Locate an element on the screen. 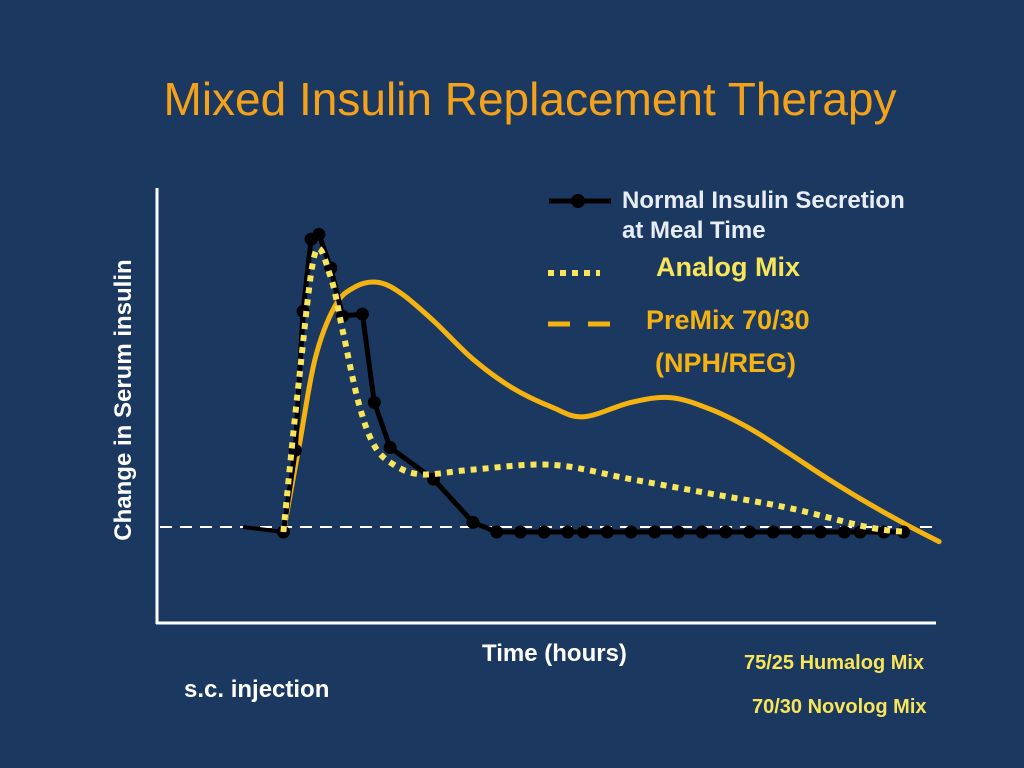  novolog-mix-note: 70/30 Novolog Mix is located at coordinates (839, 707).